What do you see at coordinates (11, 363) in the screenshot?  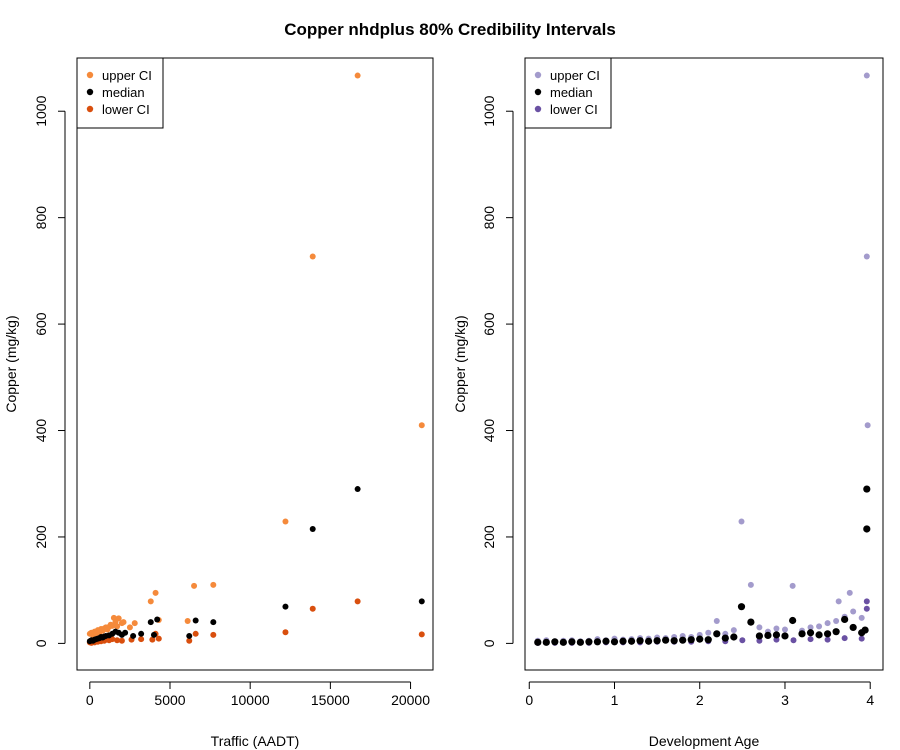 I see `y-axis-label-traffic: Copper (mg/kg)` at bounding box center [11, 363].